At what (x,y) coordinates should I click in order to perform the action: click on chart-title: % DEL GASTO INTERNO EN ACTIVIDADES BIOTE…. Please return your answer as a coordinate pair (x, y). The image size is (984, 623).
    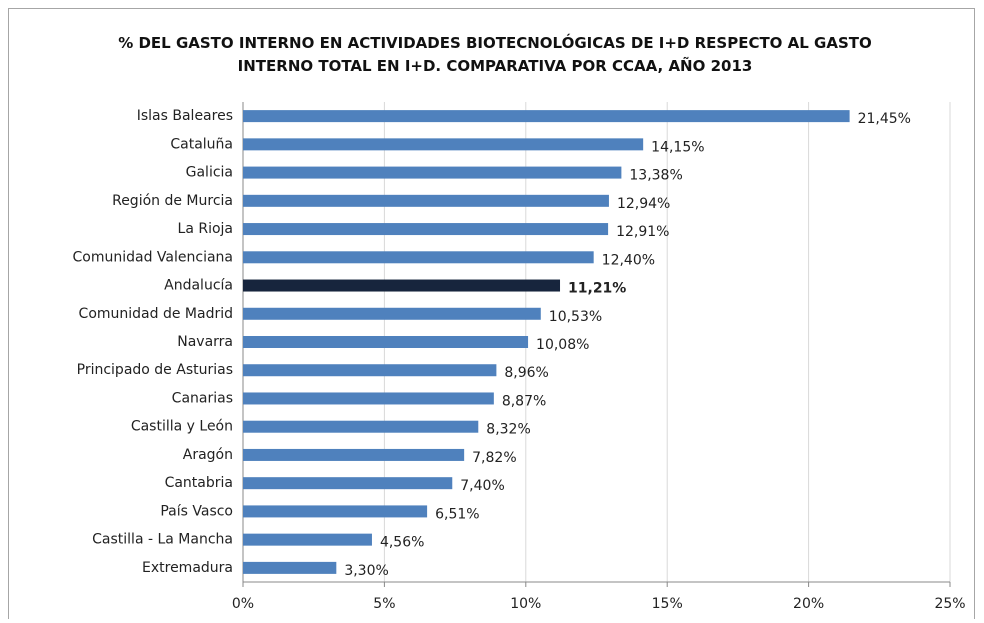
    Looking at the image, I should click on (495, 54).